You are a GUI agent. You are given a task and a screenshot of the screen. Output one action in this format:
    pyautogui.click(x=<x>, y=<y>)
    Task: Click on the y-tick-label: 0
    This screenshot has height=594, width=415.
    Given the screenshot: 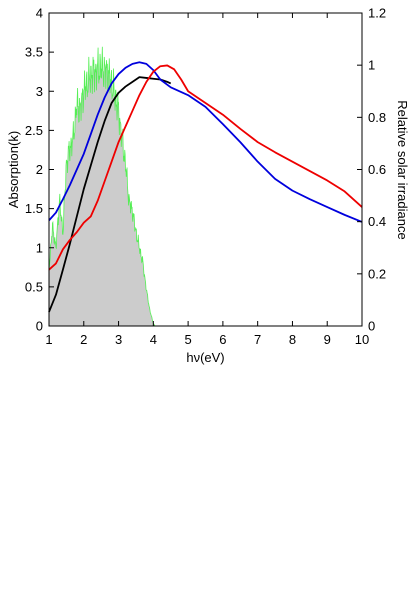 What is the action you would take?
    pyautogui.click(x=39, y=326)
    